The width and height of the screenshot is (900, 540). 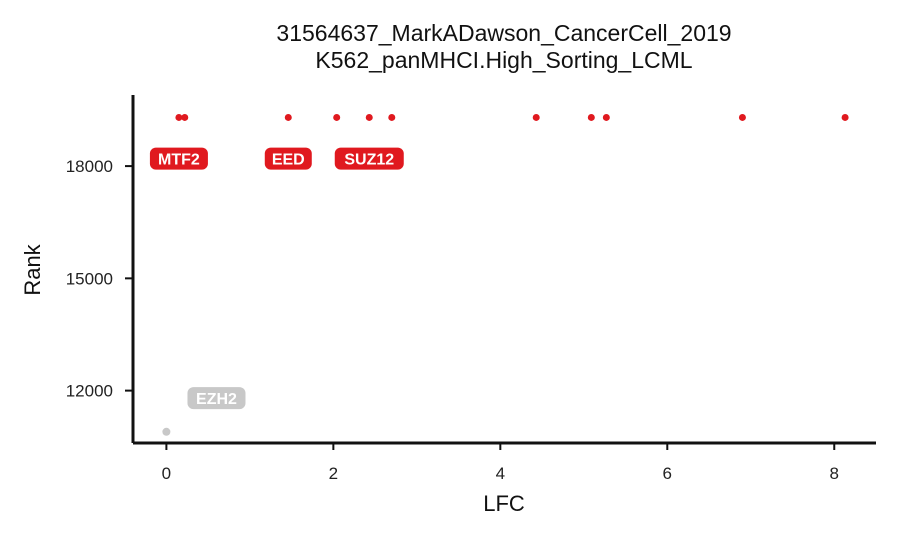 What do you see at coordinates (834, 473) in the screenshot?
I see `x-tick-label: 8` at bounding box center [834, 473].